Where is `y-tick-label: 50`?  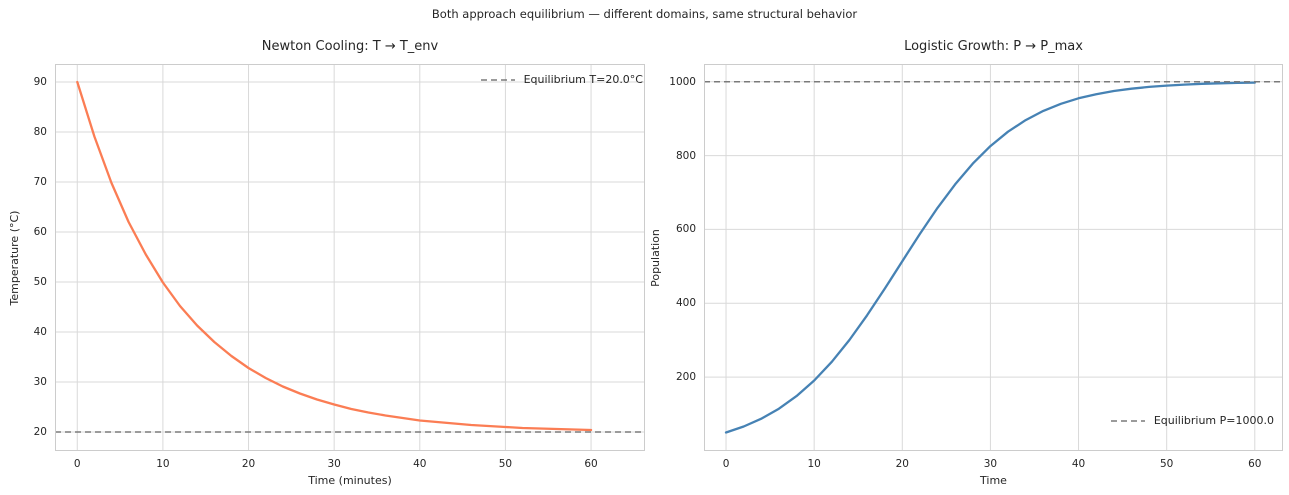 y-tick-label: 50 is located at coordinates (40, 282).